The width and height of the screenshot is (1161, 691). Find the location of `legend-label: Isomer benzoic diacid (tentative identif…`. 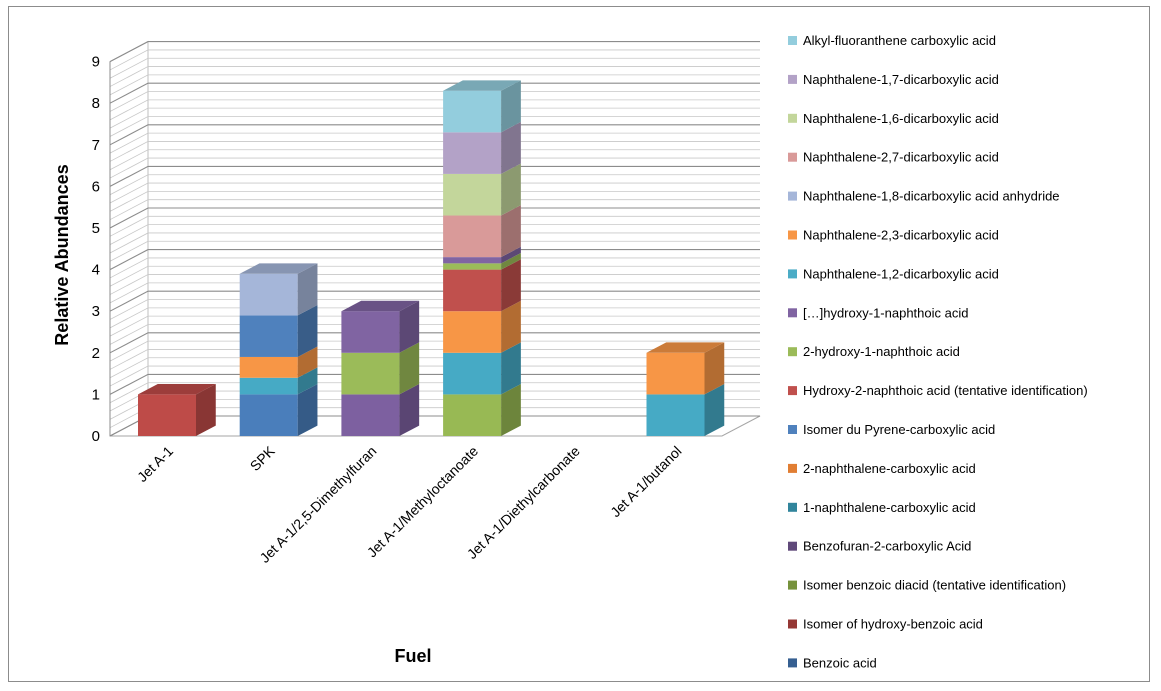

legend-label: Isomer benzoic diacid (tentative identif… is located at coordinates (934, 585).